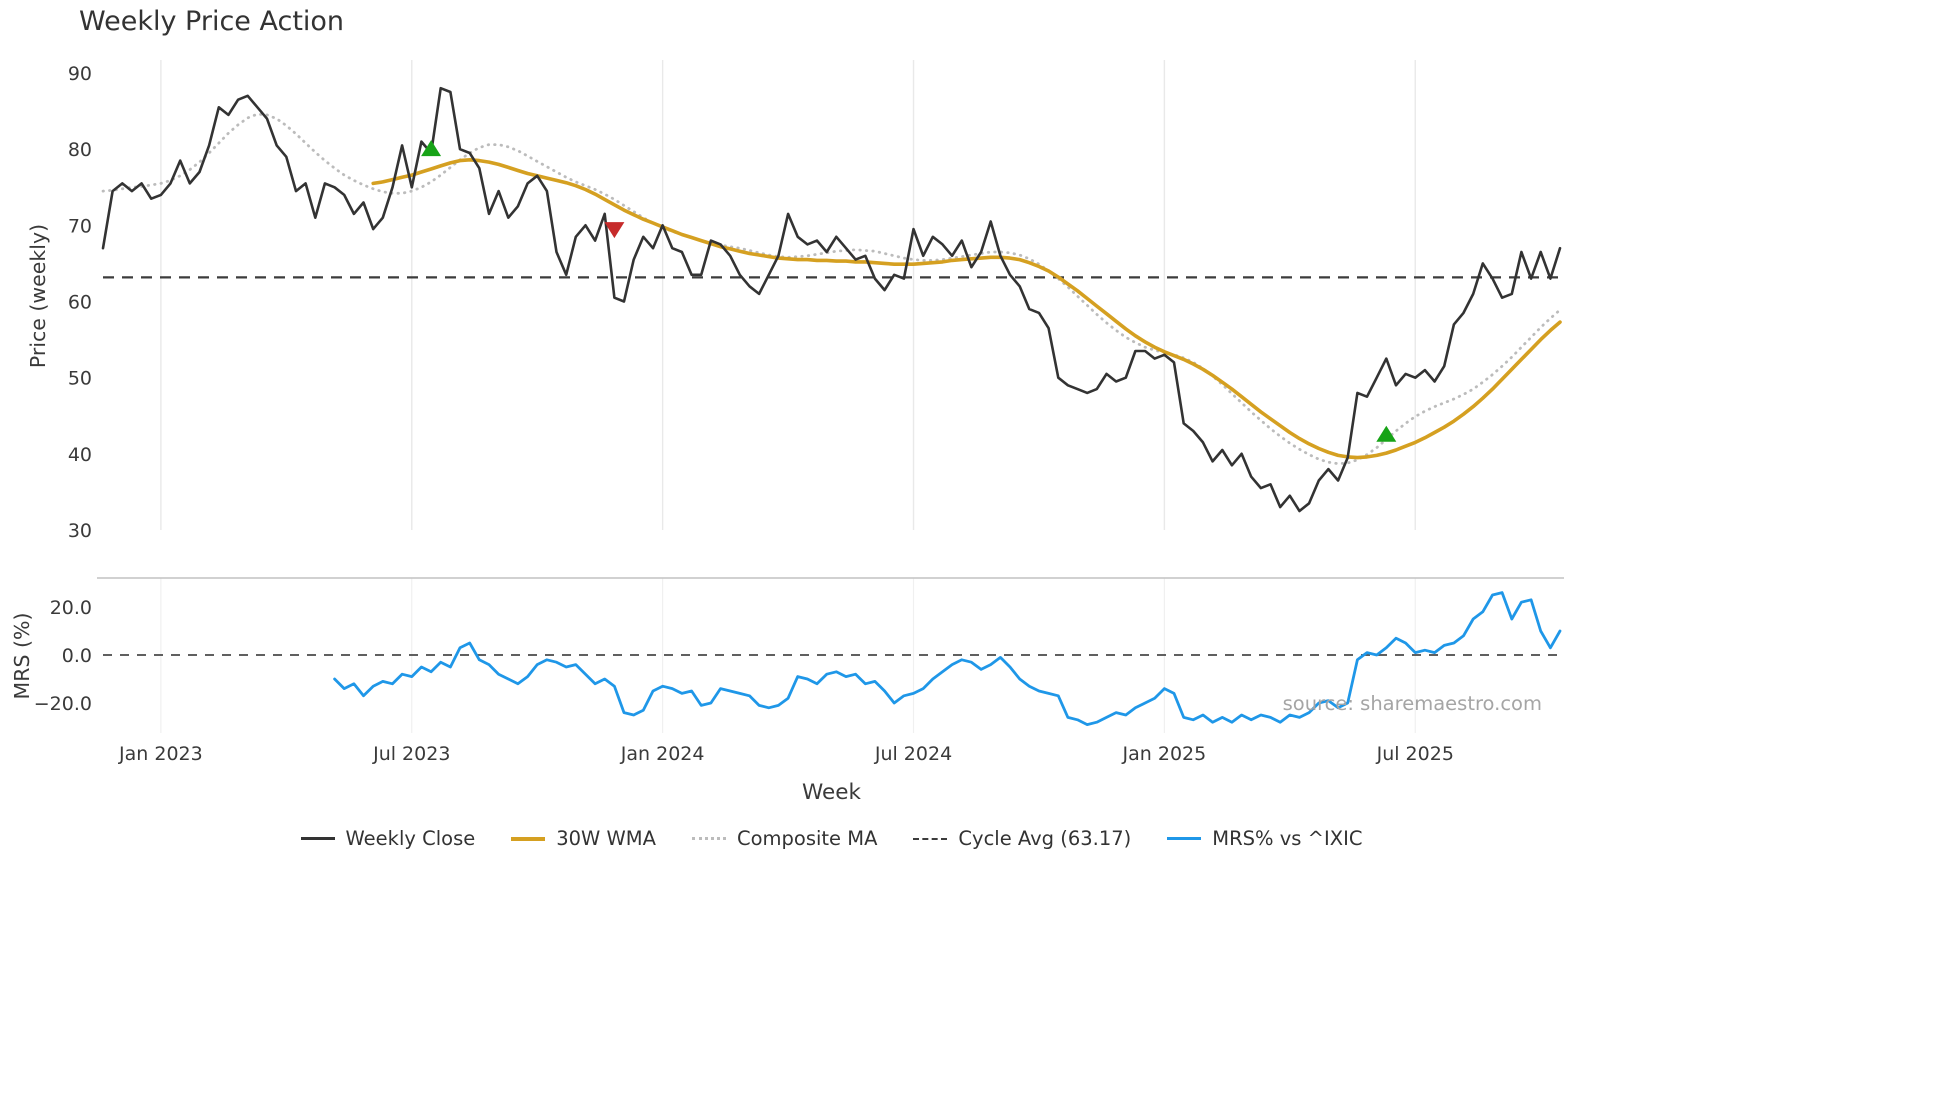  I want to click on legend-item-cycle-avg: Cycle Avg (63.17), so click(1022, 838).